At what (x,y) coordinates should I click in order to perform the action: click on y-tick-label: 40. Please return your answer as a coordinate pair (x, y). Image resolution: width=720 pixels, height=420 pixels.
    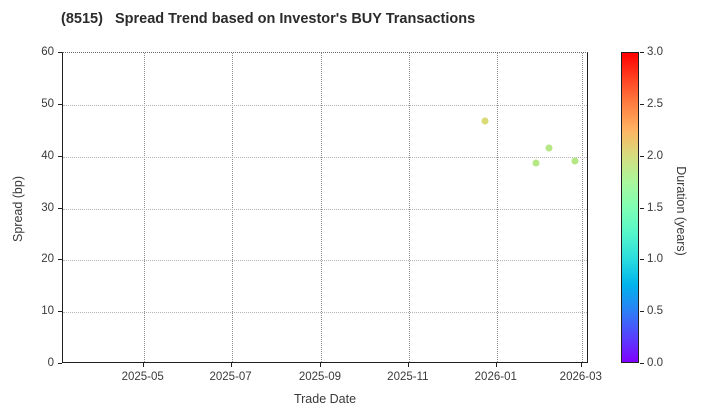
    Looking at the image, I should click on (47, 155).